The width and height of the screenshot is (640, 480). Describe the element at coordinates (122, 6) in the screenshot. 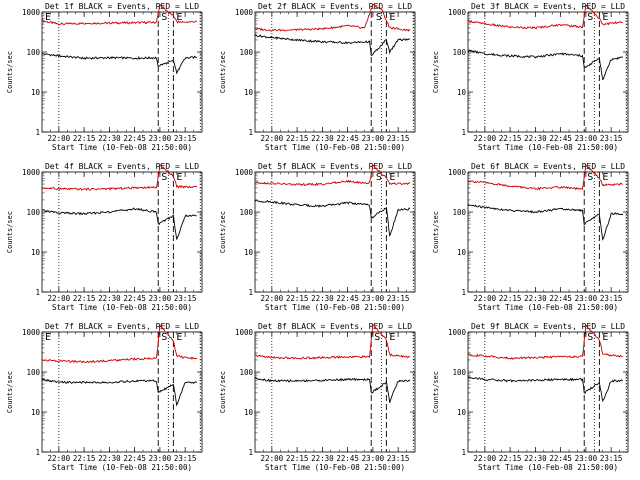

I see `panel-title: Det 1f BLACK = Events, RED = LLD` at that location.